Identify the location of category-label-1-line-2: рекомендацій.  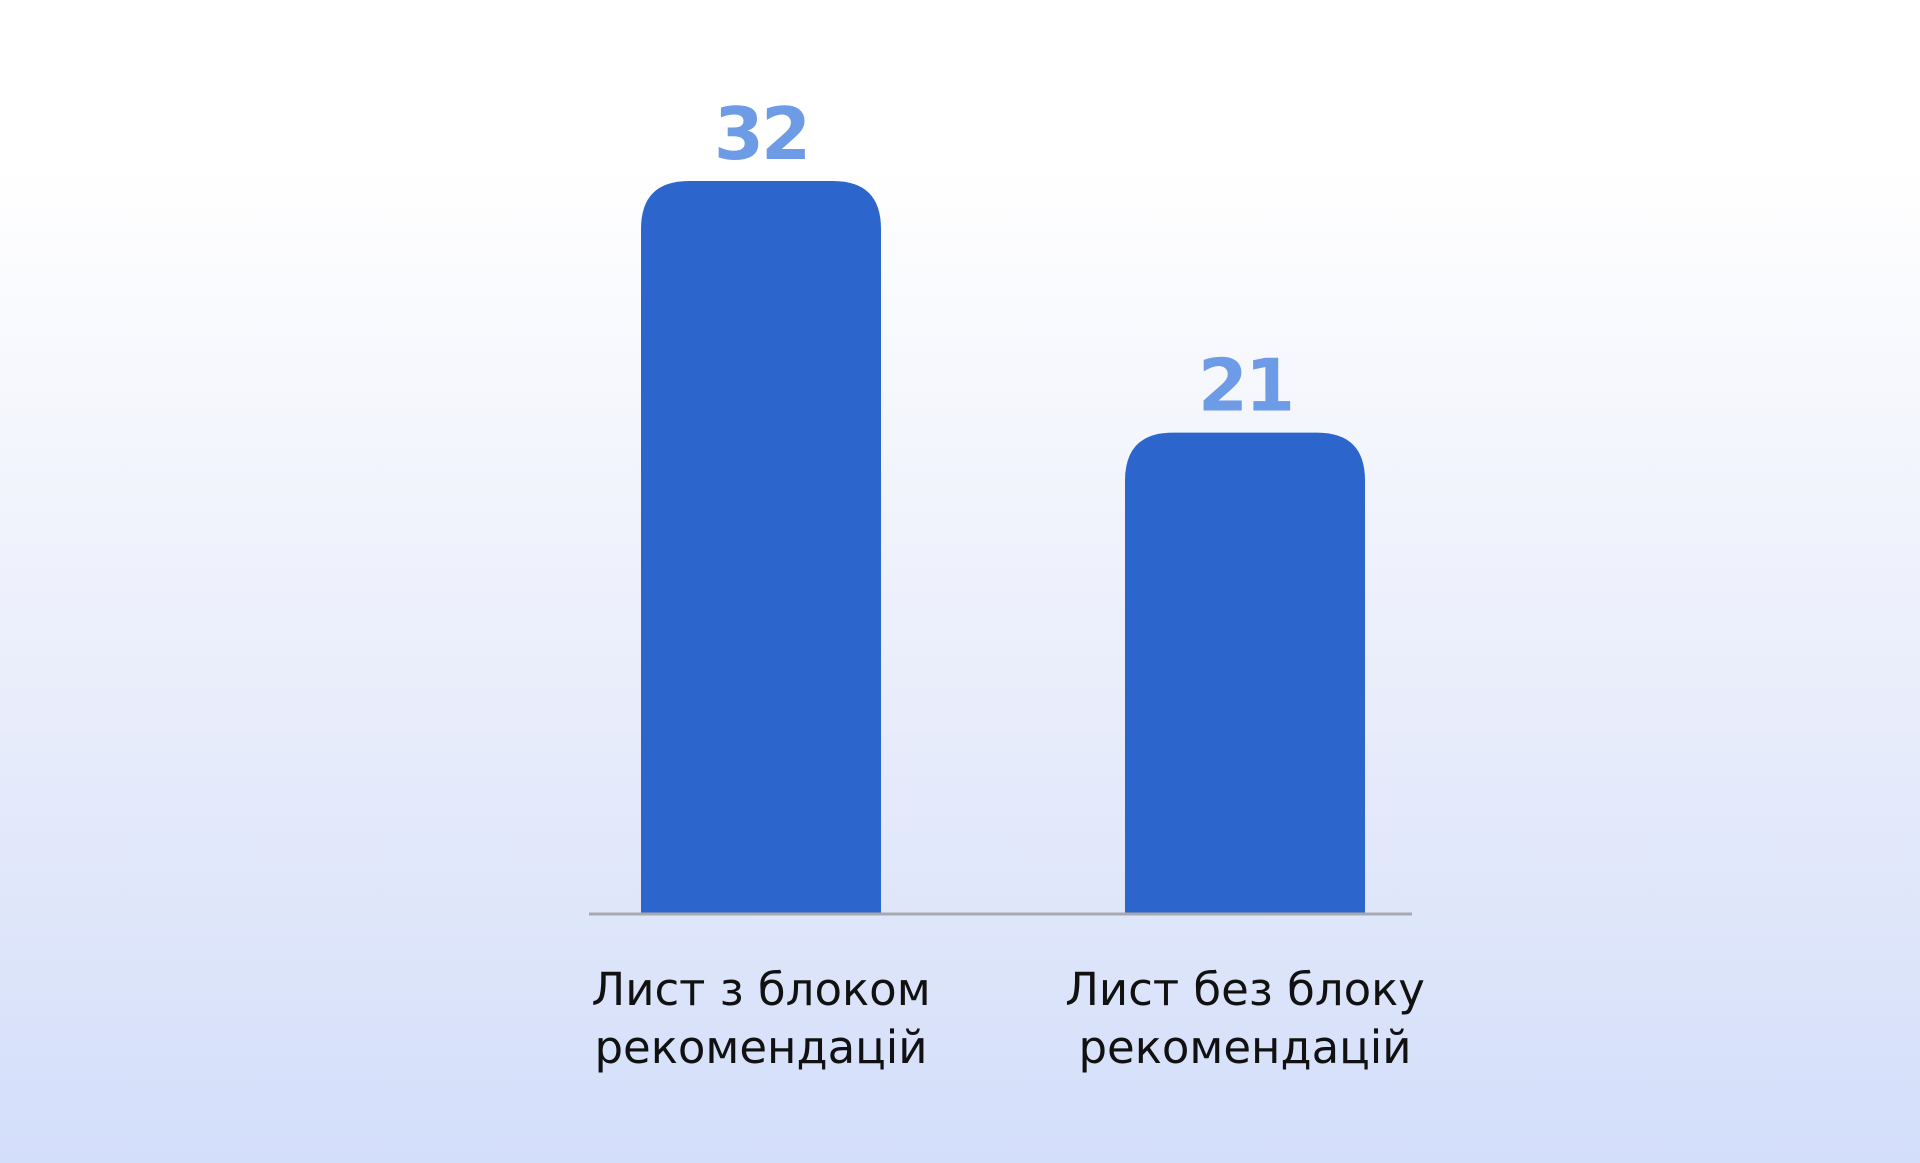
(760, 1047).